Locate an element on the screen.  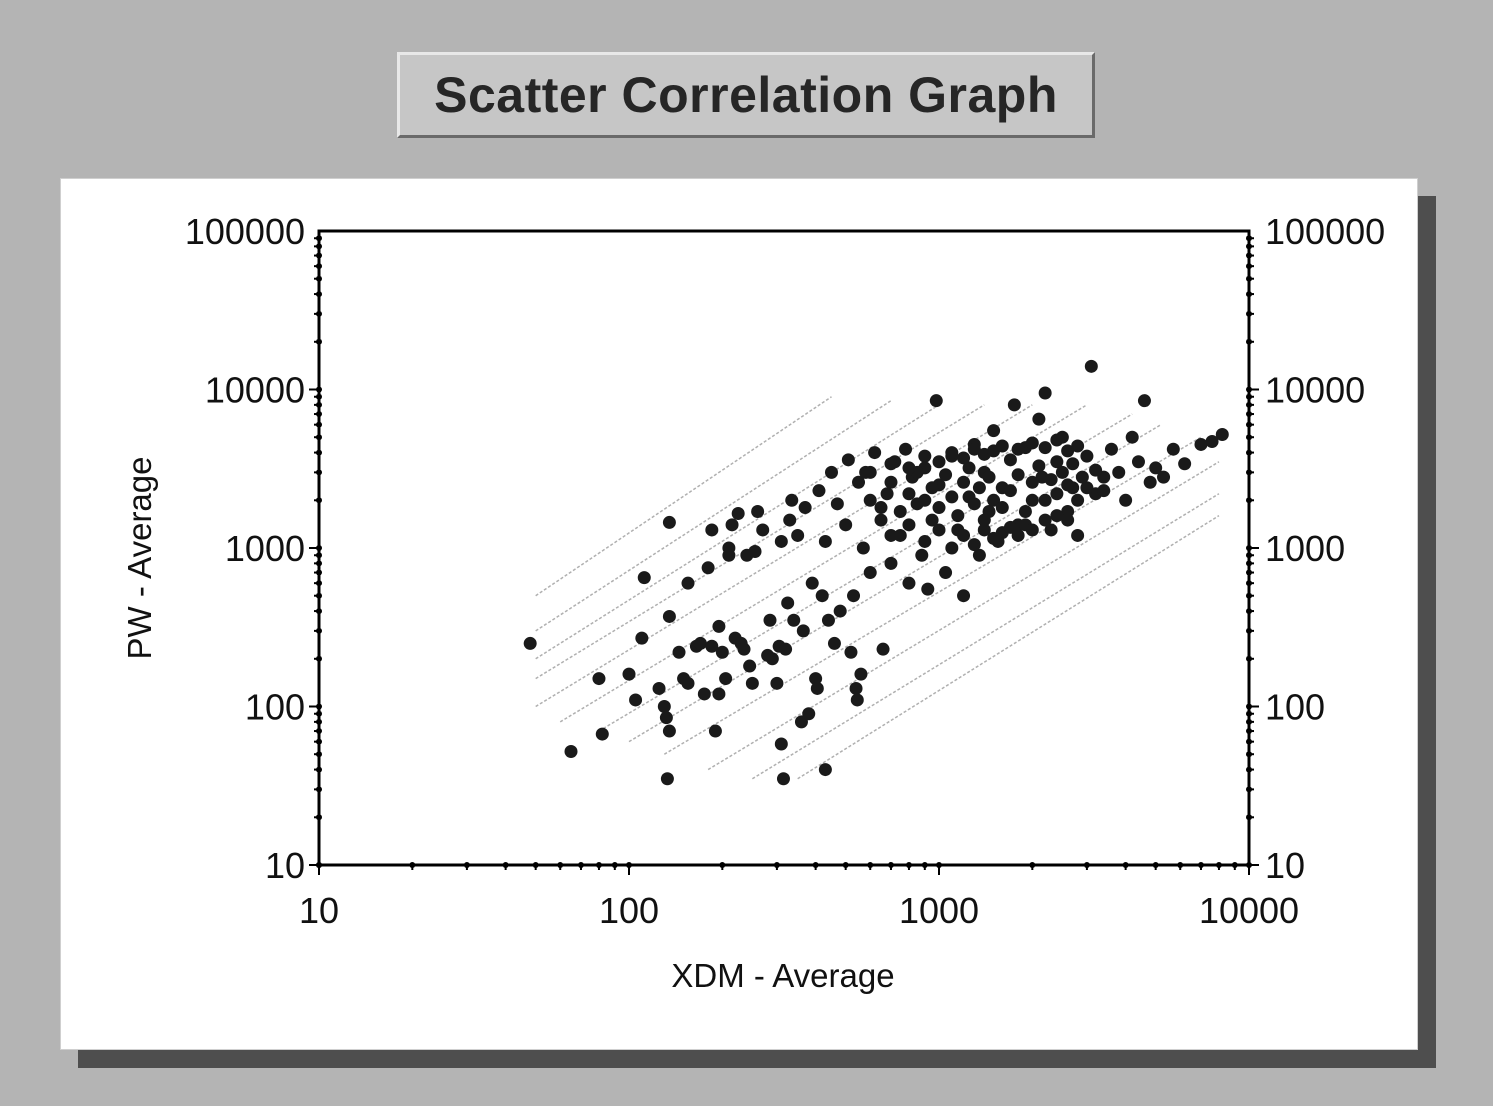
y-tick-label-right: 100 is located at coordinates (1295, 707).